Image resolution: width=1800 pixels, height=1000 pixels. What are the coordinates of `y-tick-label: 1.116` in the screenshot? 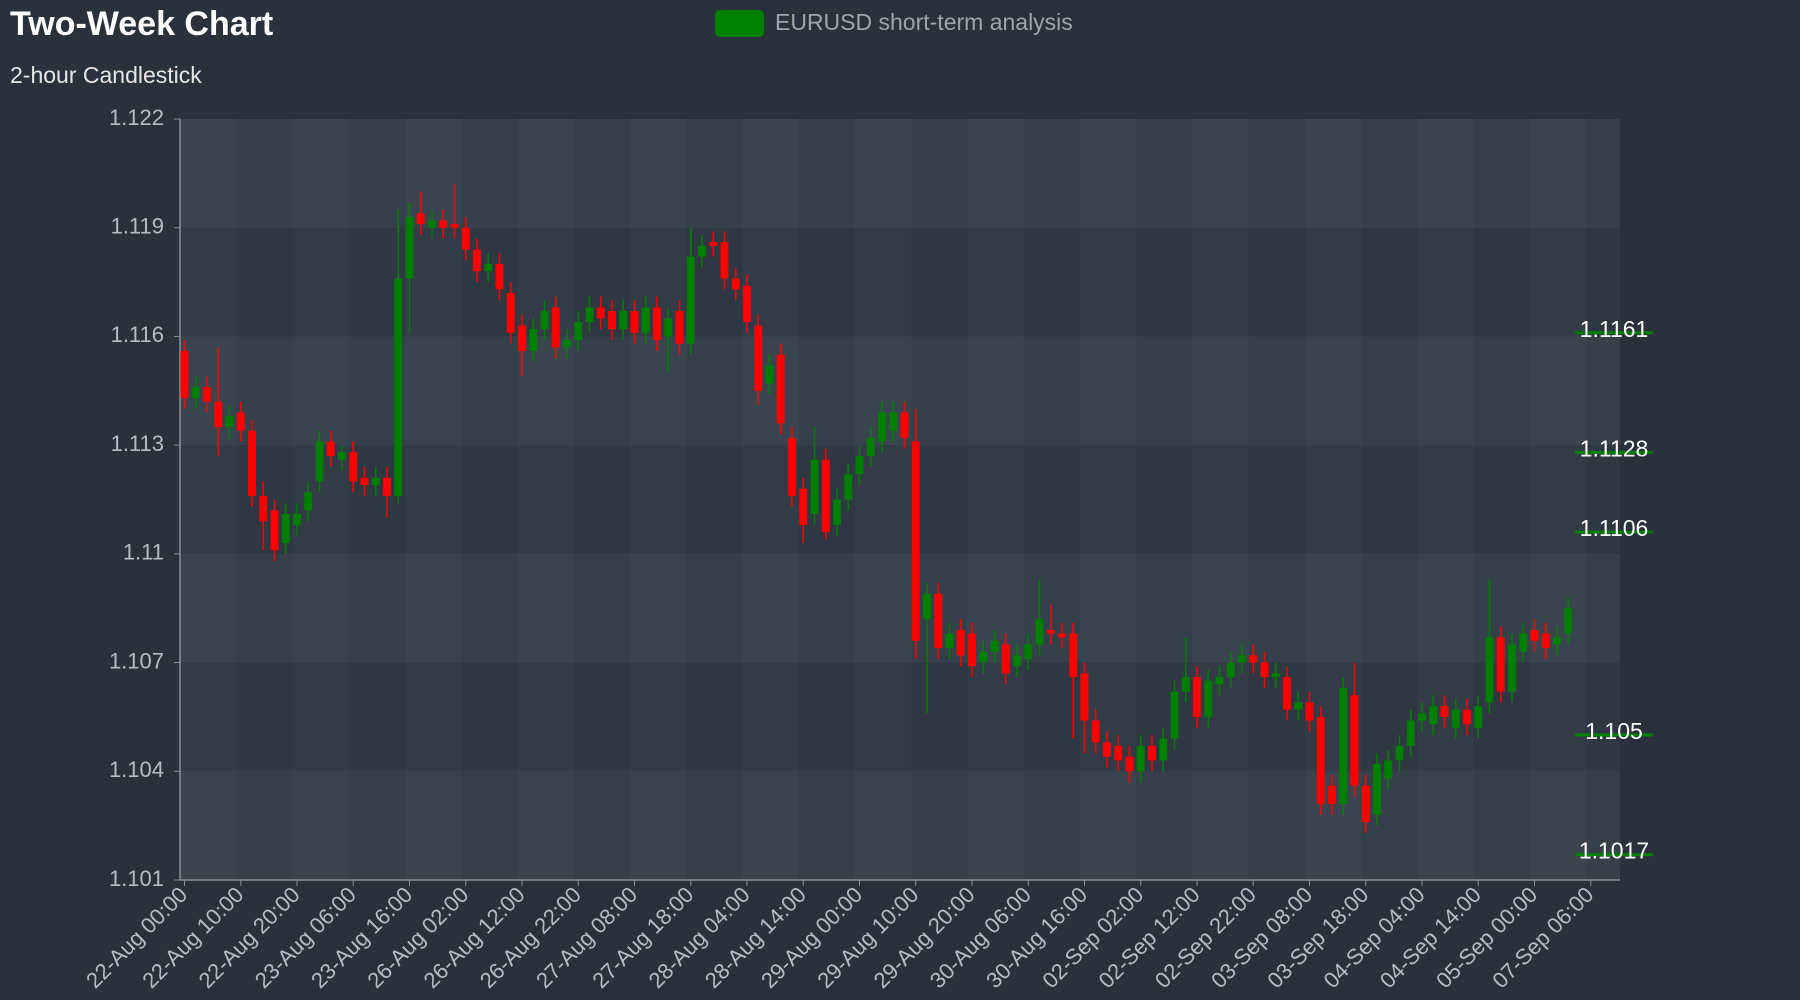 It's located at (137, 334).